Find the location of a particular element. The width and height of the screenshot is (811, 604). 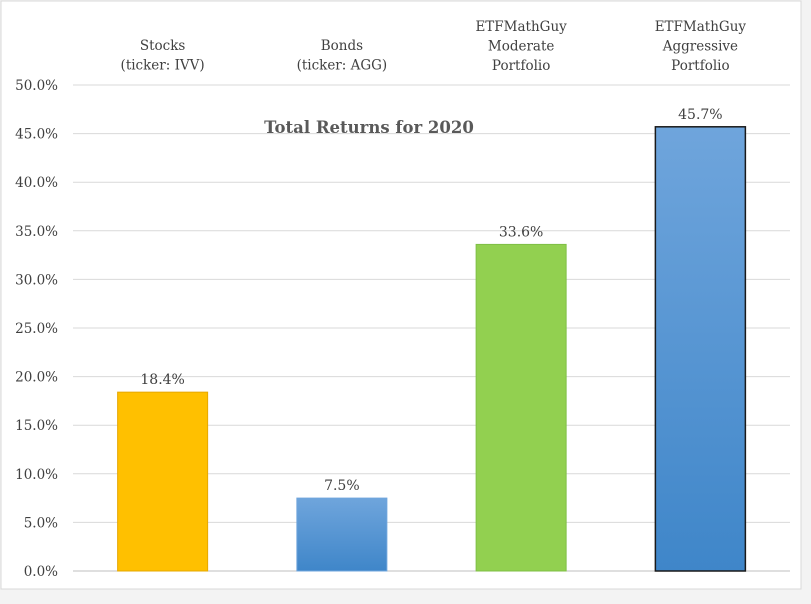

y-tick-label: 45.0% is located at coordinates (36, 135).